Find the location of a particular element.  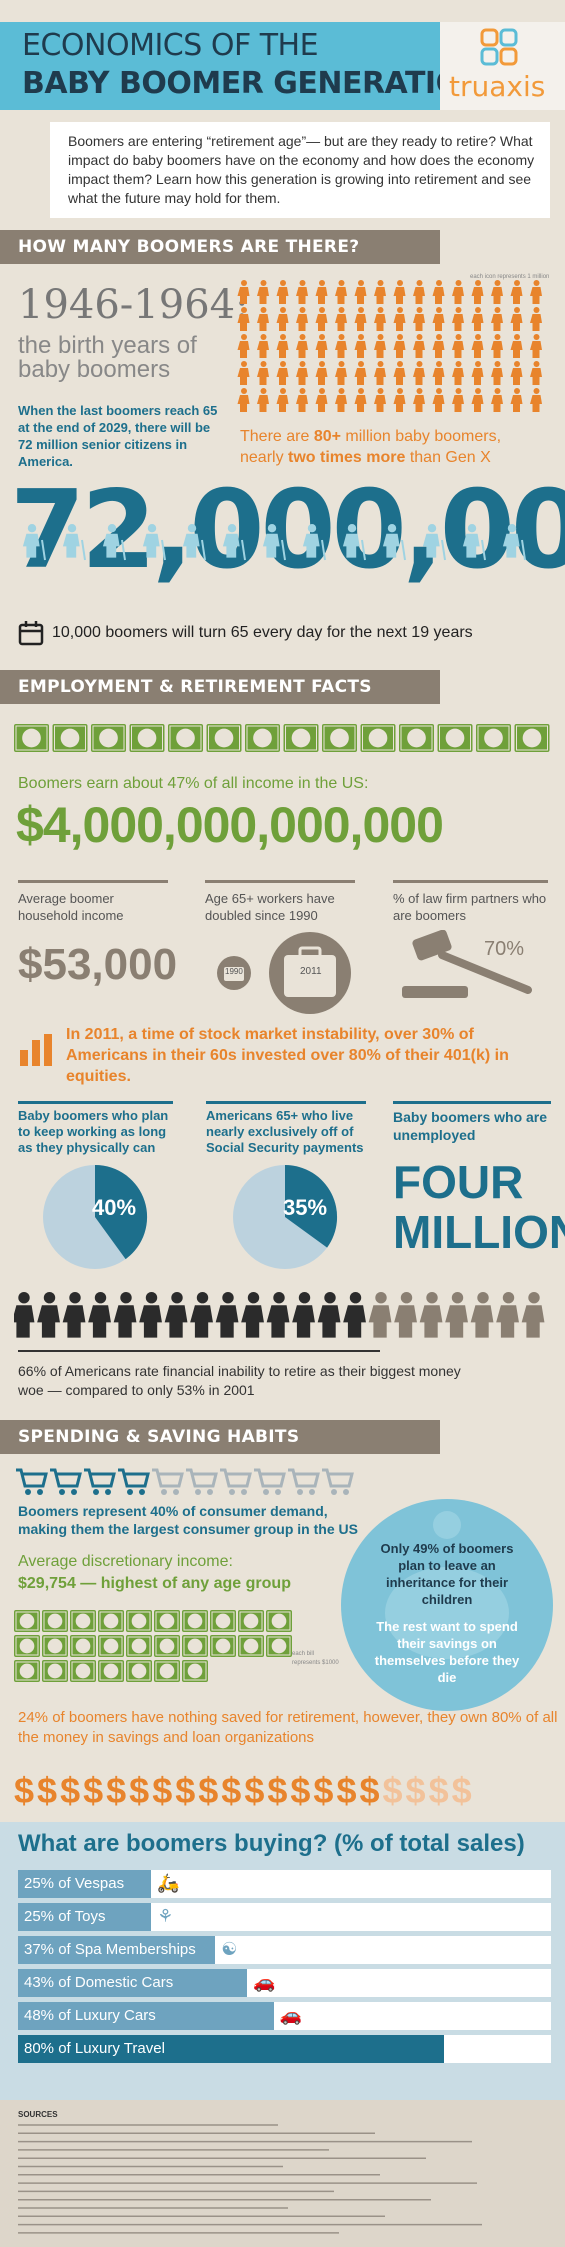

vespa-icon: 🛵 is located at coordinates (168, 1883).